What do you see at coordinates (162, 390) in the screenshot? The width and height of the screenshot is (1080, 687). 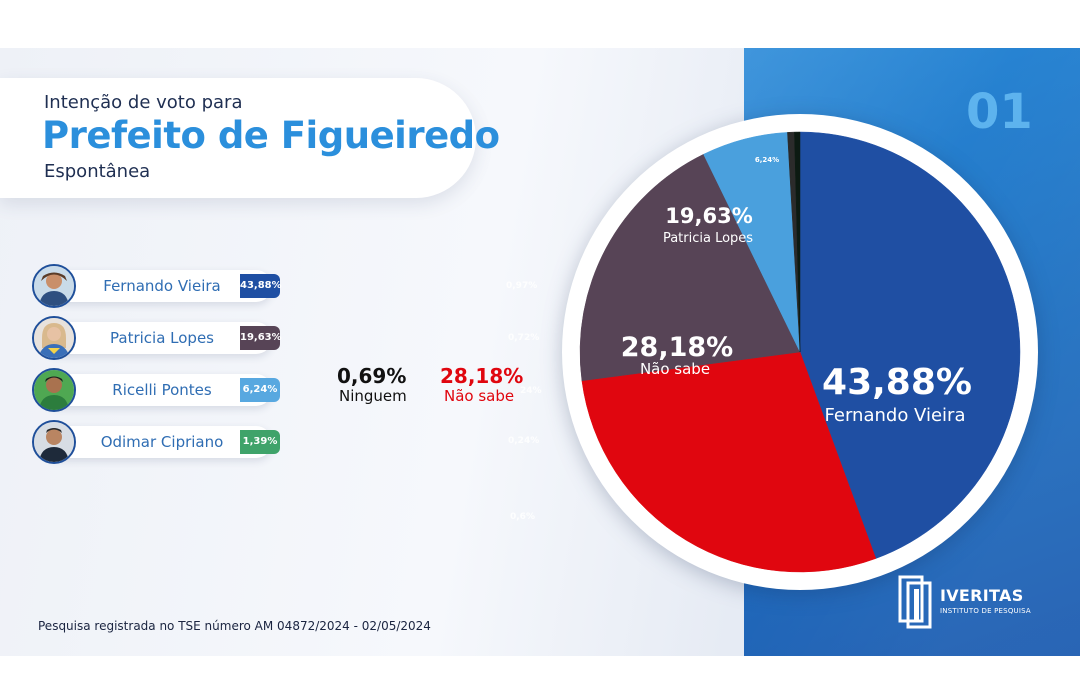 I see `candidate-name: Ricelli Pontes` at bounding box center [162, 390].